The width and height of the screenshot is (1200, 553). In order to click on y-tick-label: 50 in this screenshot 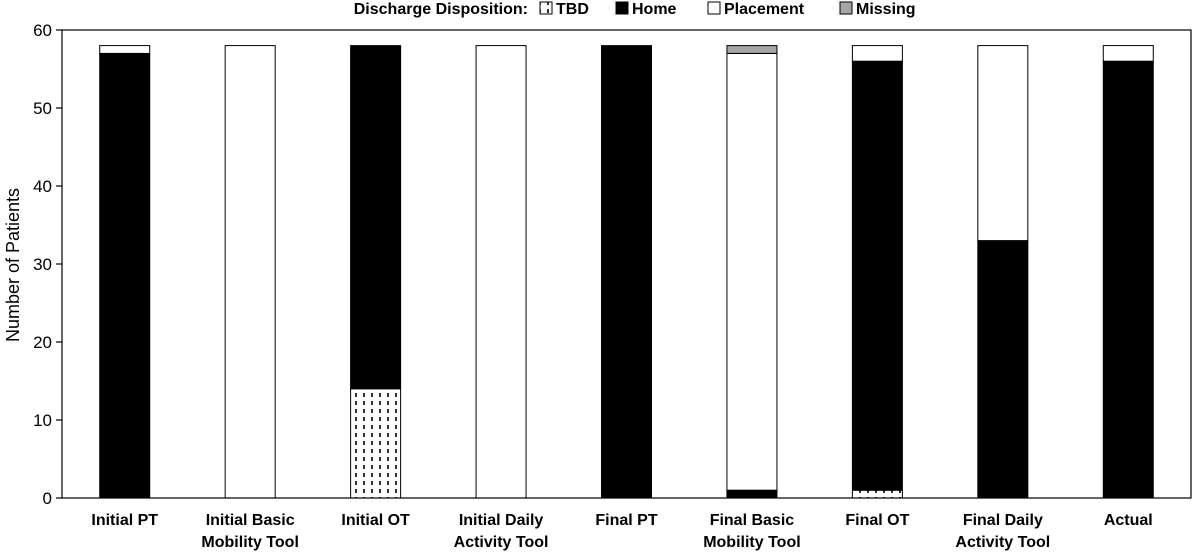, I will do `click(42, 108)`.